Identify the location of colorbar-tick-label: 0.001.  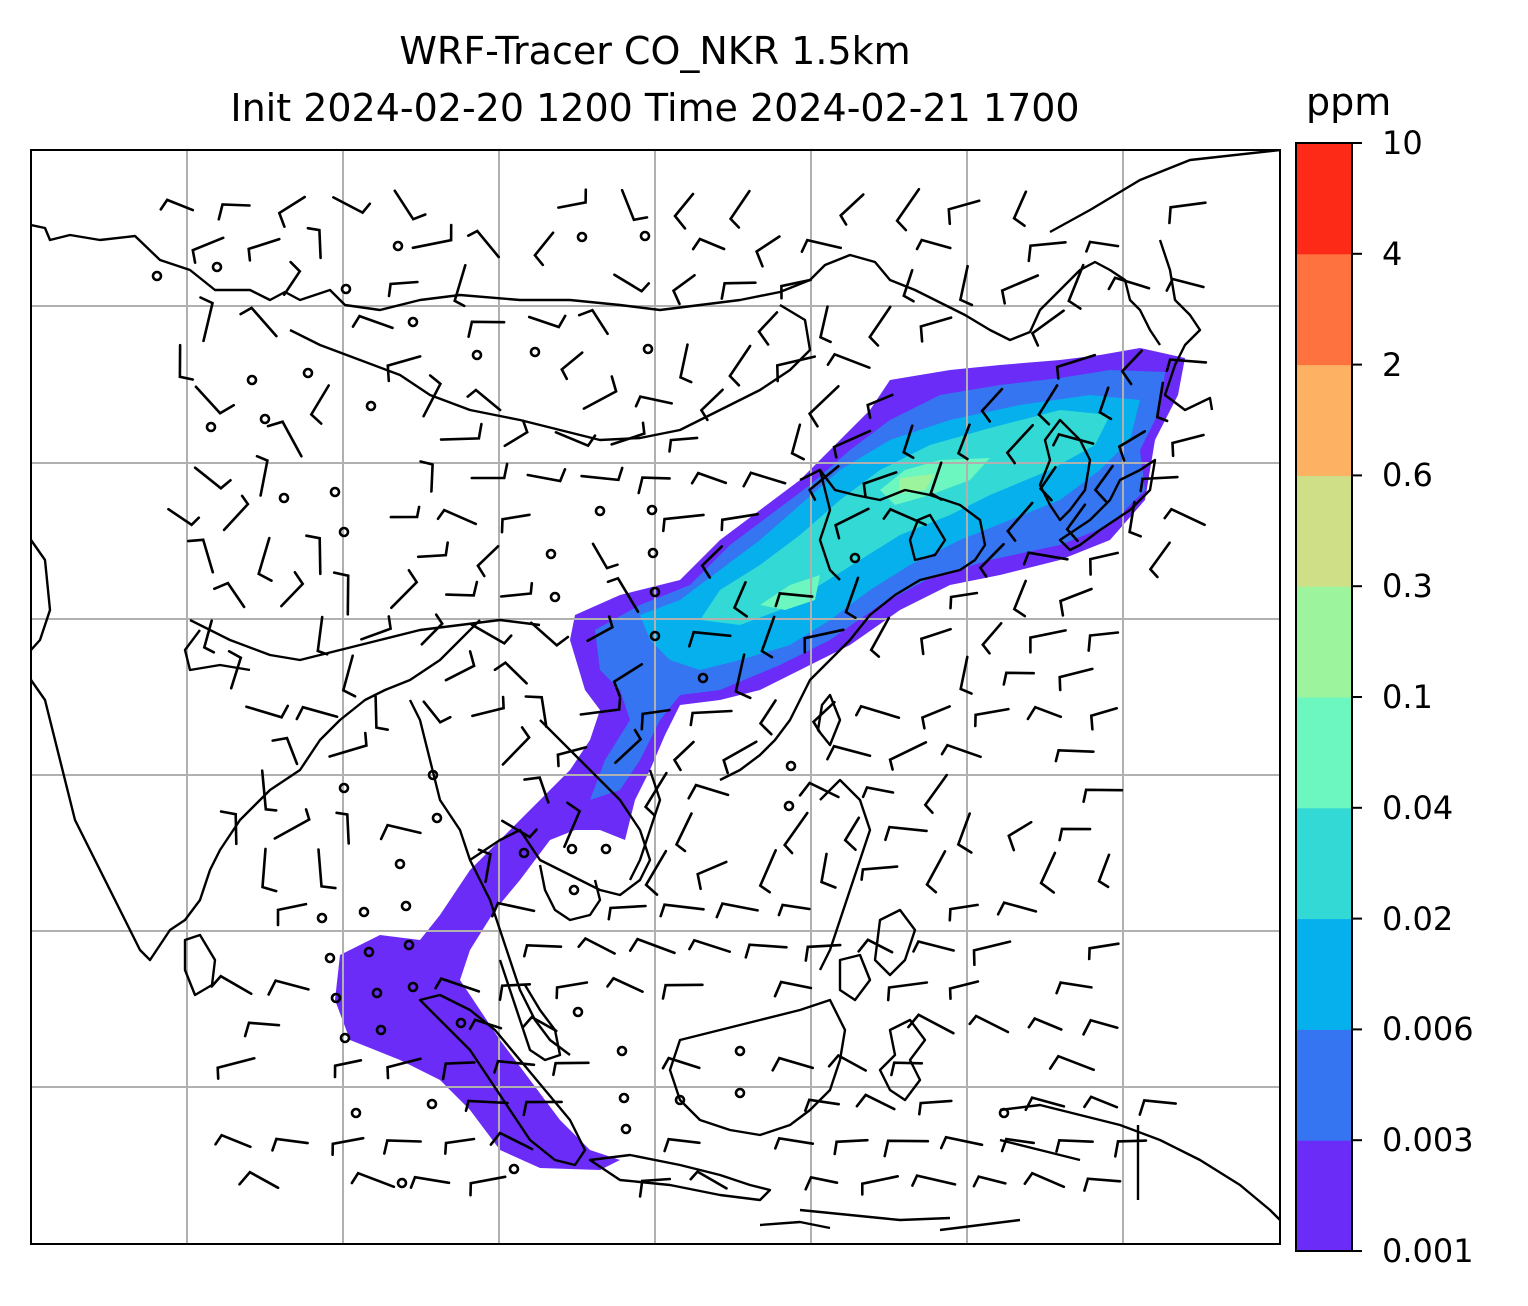
(1428, 1251).